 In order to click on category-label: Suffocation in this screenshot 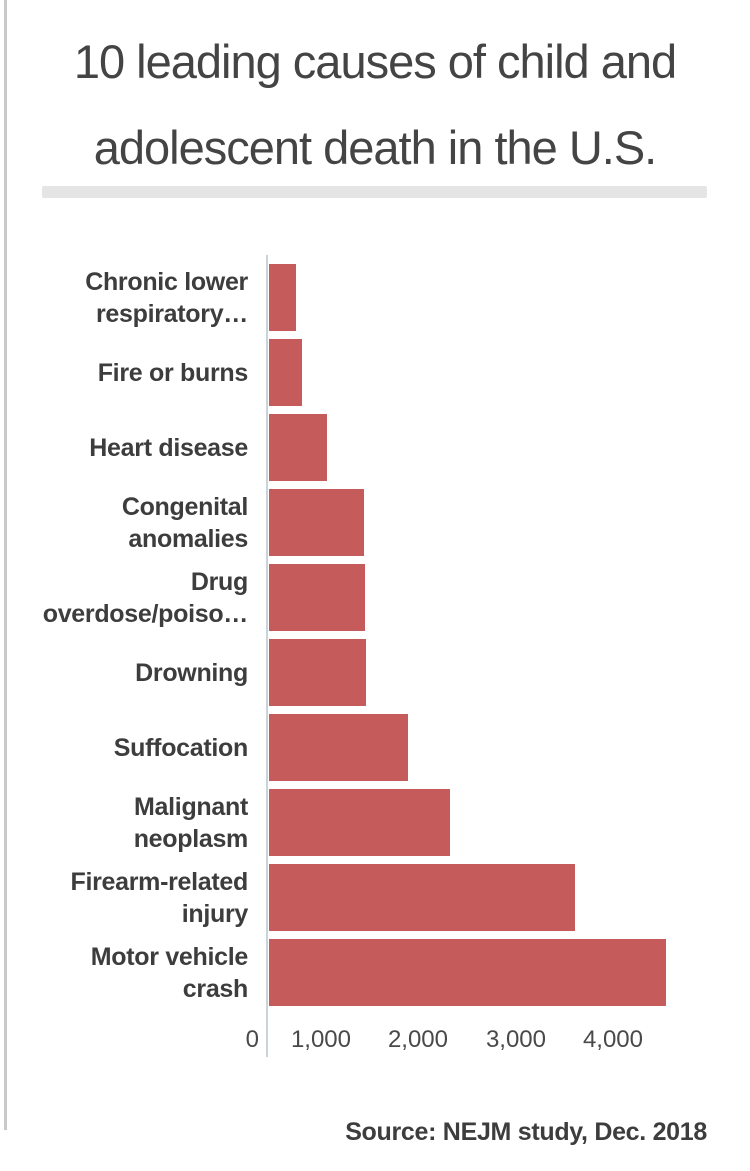, I will do `click(181, 747)`.